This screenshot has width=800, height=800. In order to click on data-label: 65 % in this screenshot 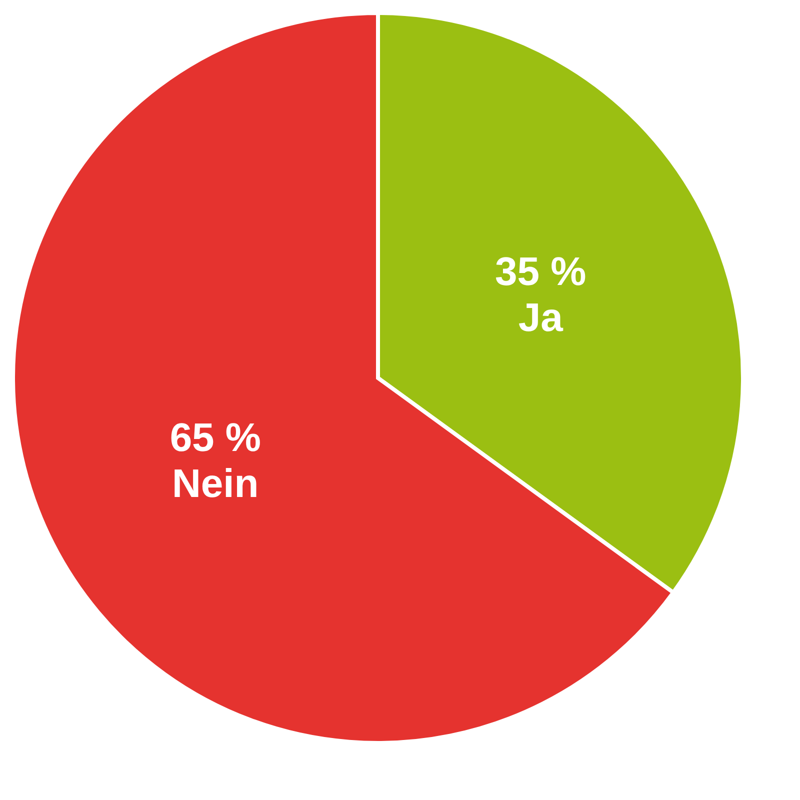, I will do `click(215, 438)`.